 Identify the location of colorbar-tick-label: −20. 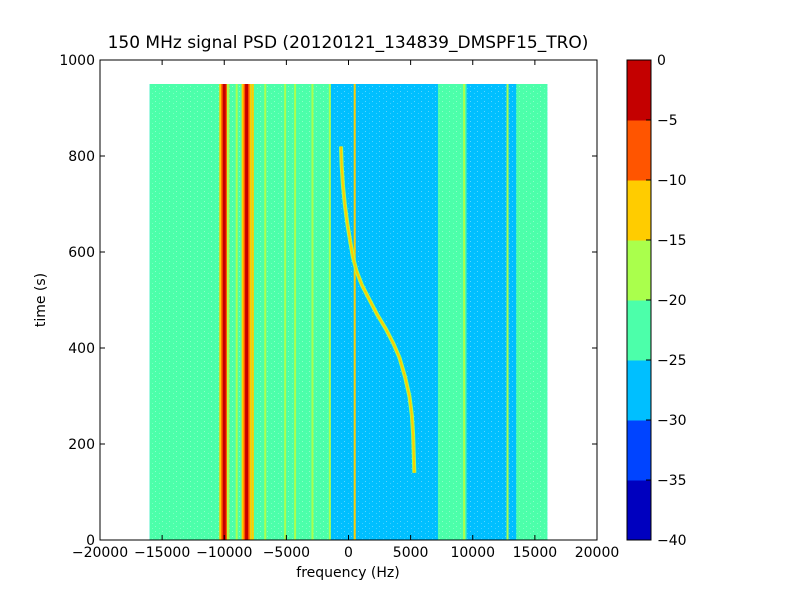
(672, 301).